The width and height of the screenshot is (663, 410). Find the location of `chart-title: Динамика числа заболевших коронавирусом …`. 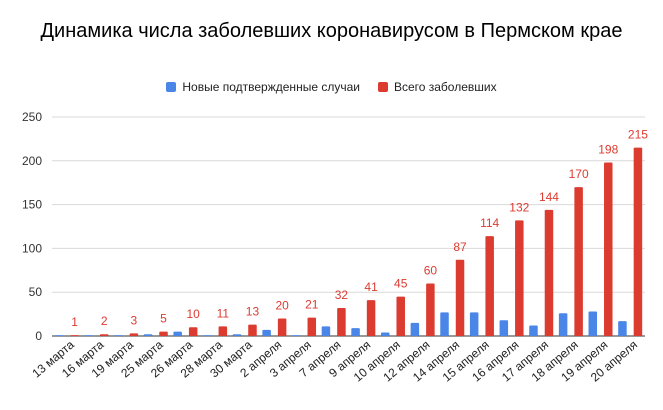

chart-title: Динамика числа заболевших коронавирусом … is located at coordinates (331, 31).